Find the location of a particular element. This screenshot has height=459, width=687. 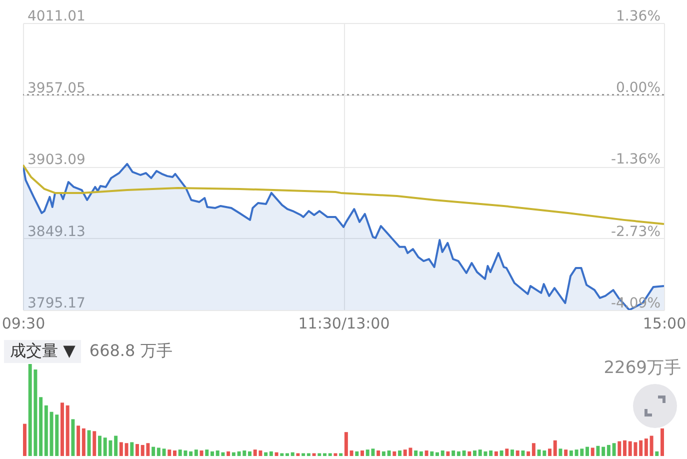

y-tick-label: 3795.17 is located at coordinates (57, 304).